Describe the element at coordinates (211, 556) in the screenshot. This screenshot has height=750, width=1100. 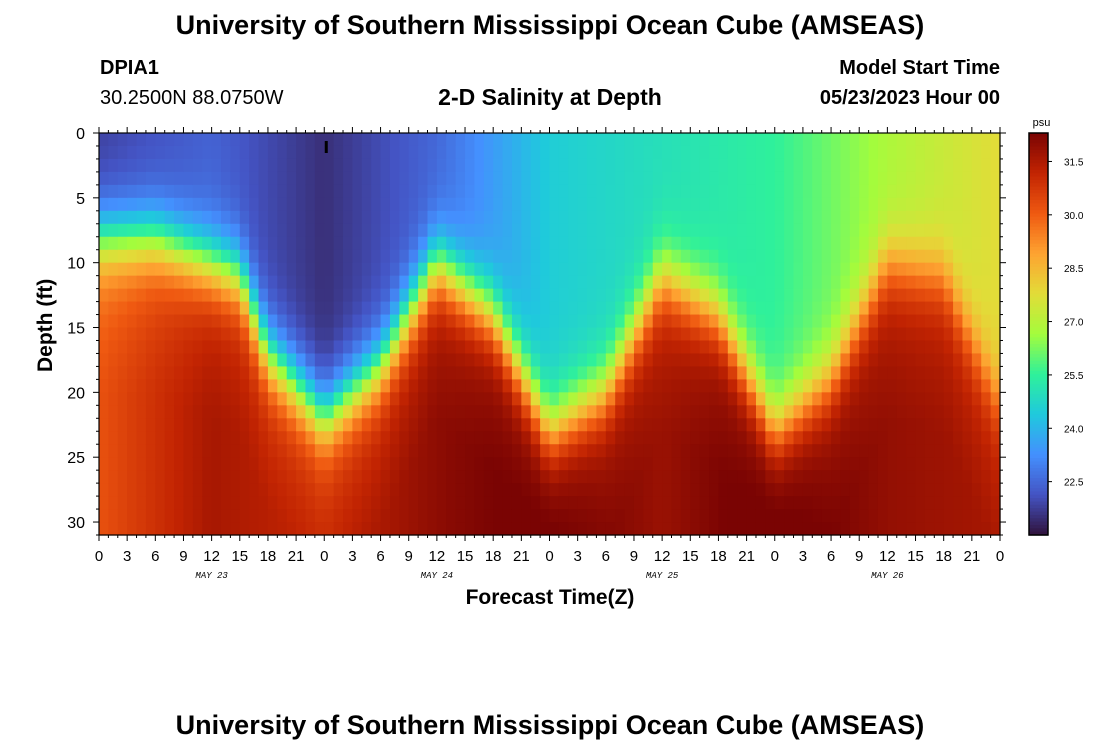
I see `x-tick-label: 12` at that location.